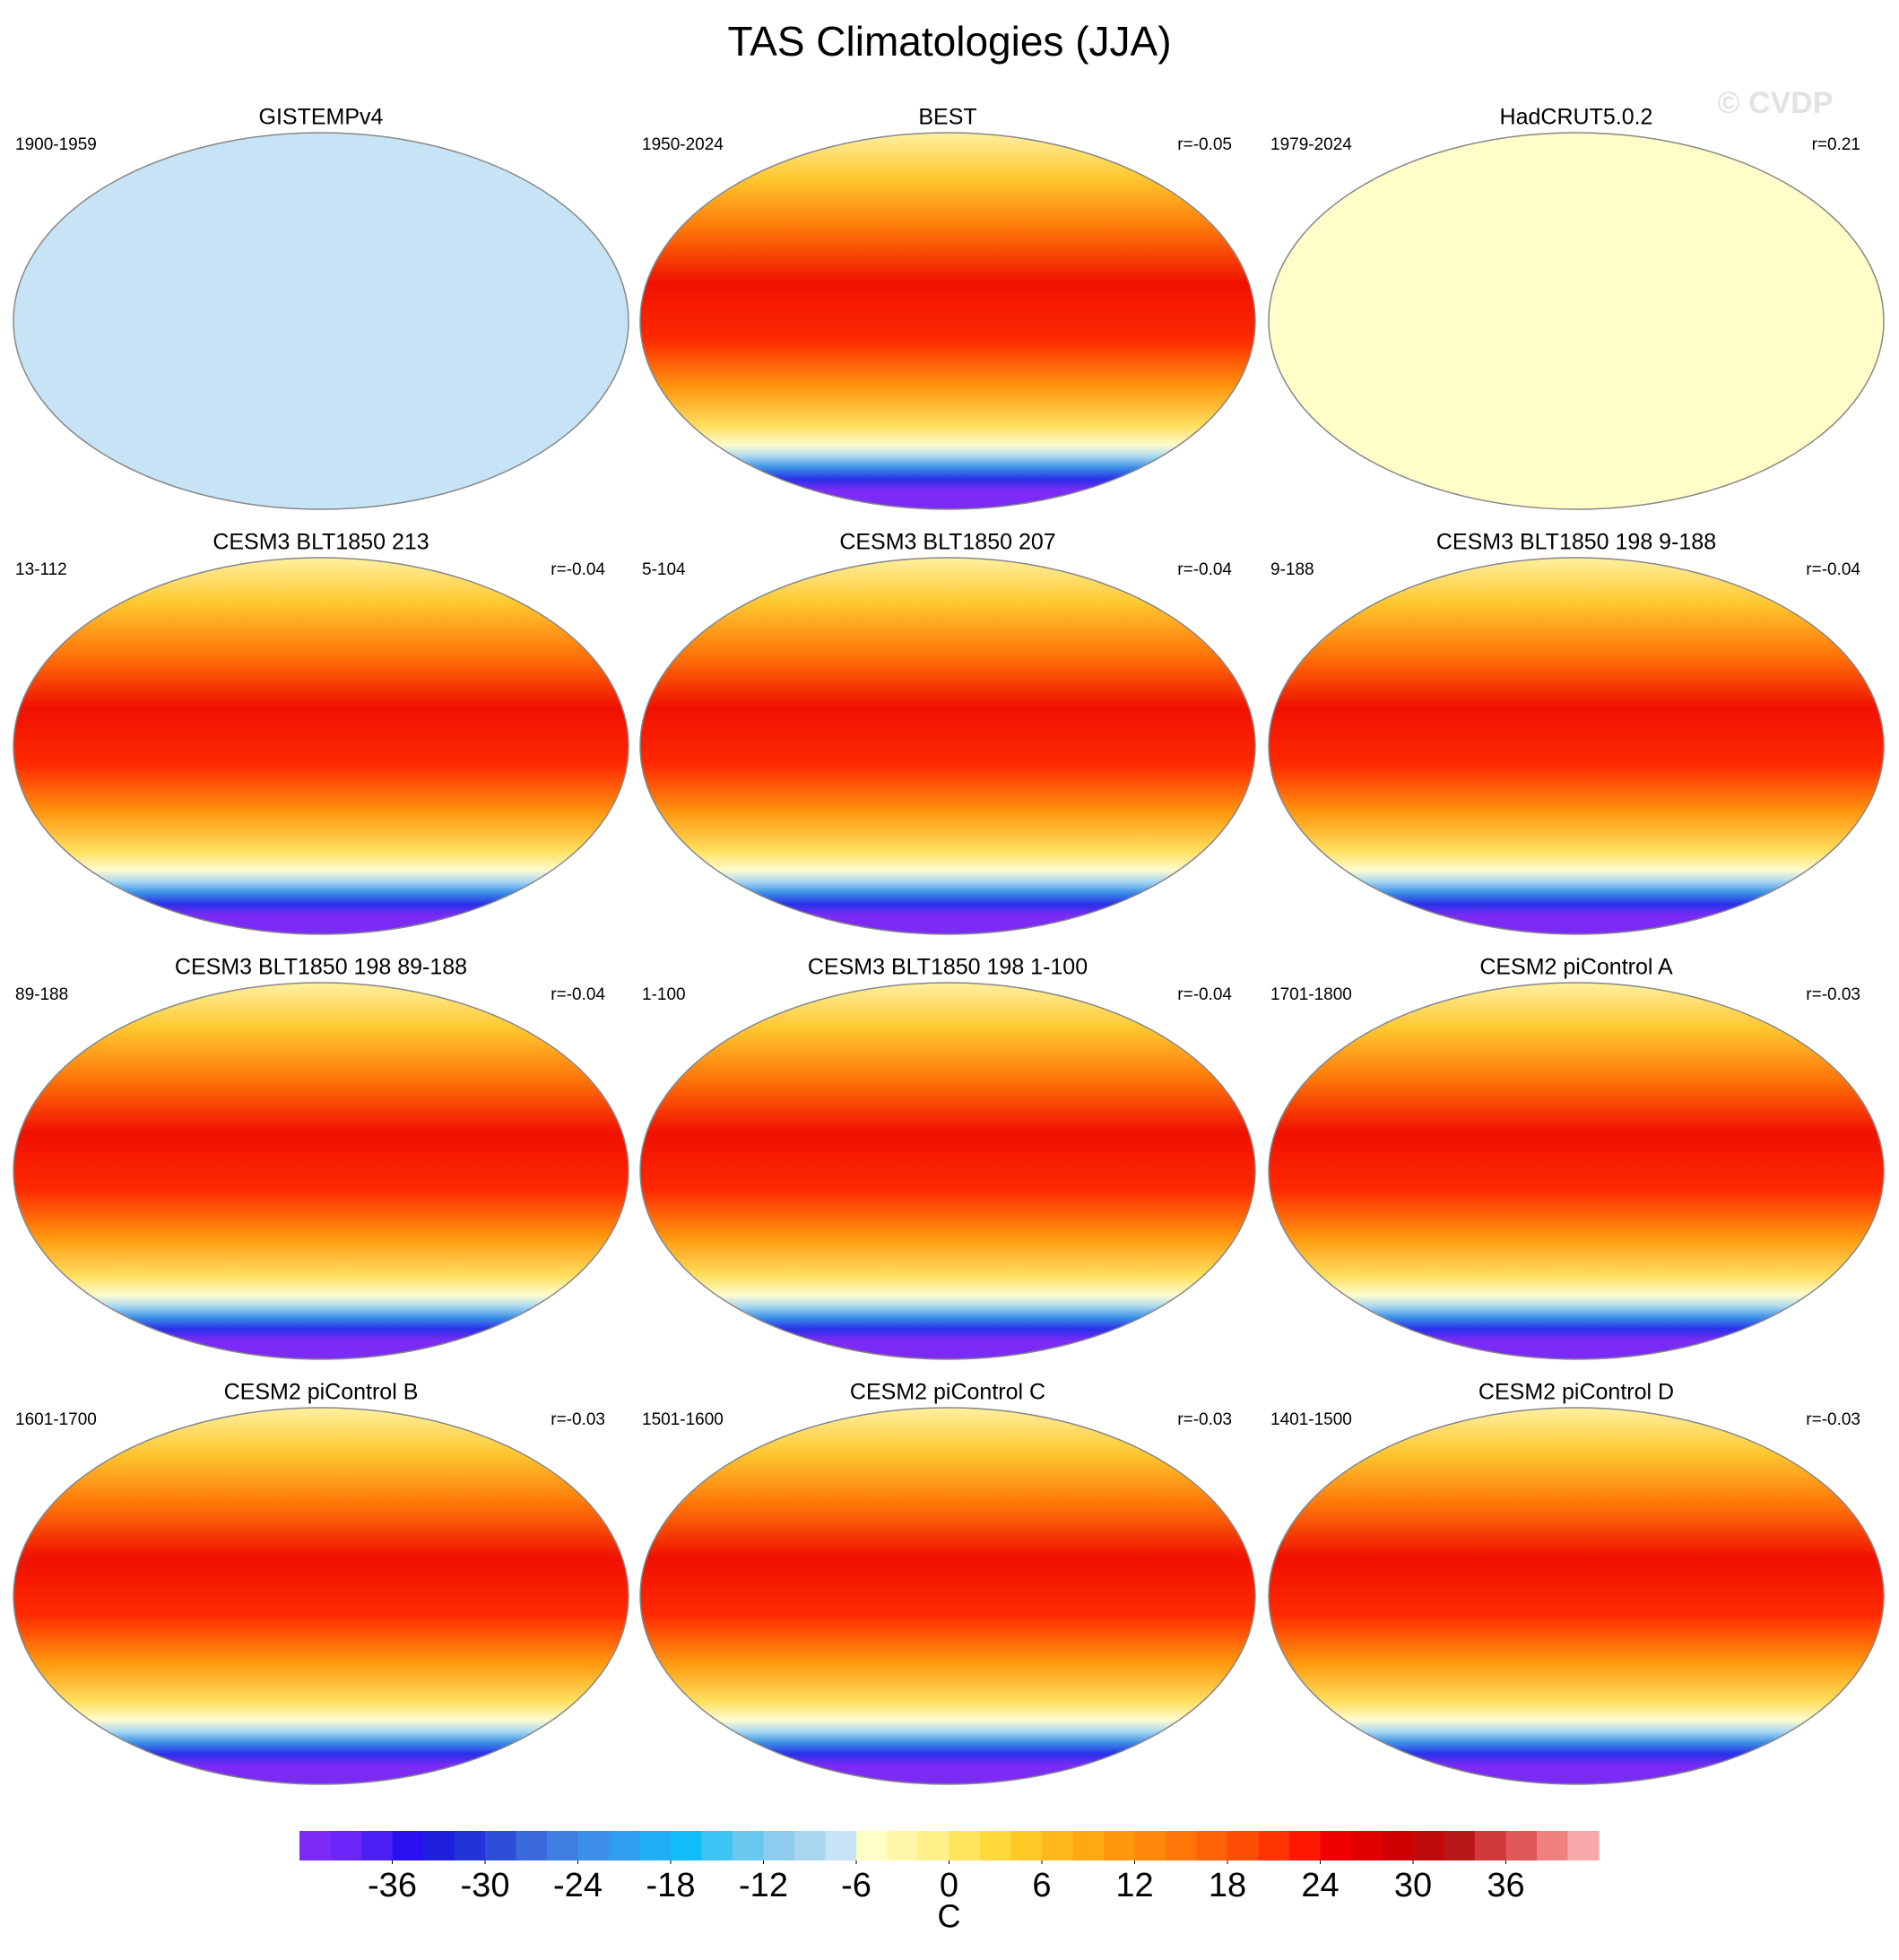 The width and height of the screenshot is (1899, 1960). What do you see at coordinates (949, 1885) in the screenshot?
I see `colorbar-tick-label: 0` at bounding box center [949, 1885].